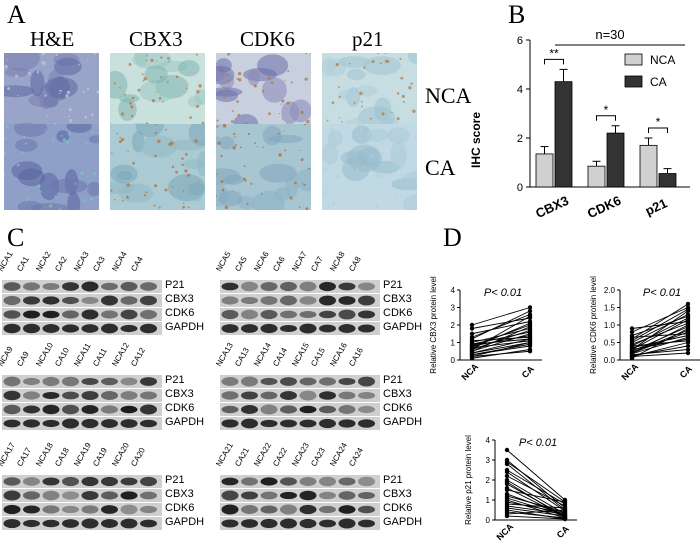 The width and height of the screenshot is (700, 554). I want to click on stain-header-cbx3: CBX3, so click(156, 39).